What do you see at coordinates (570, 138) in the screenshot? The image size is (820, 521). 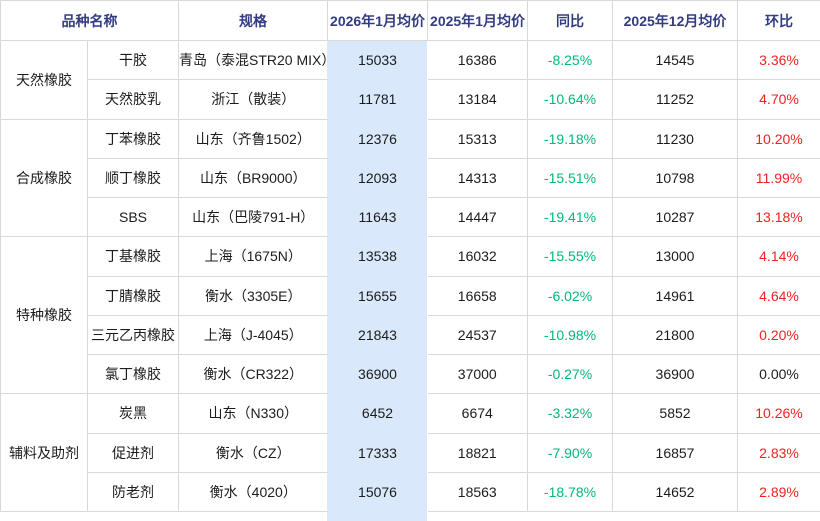 I see `yoy-cell: -19.18%` at bounding box center [570, 138].